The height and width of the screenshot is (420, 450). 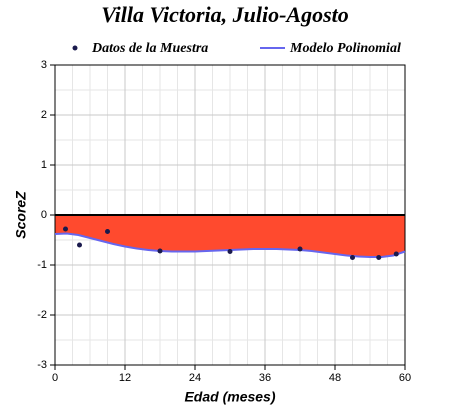 I want to click on x-tick-label: 24, so click(x=195, y=378).